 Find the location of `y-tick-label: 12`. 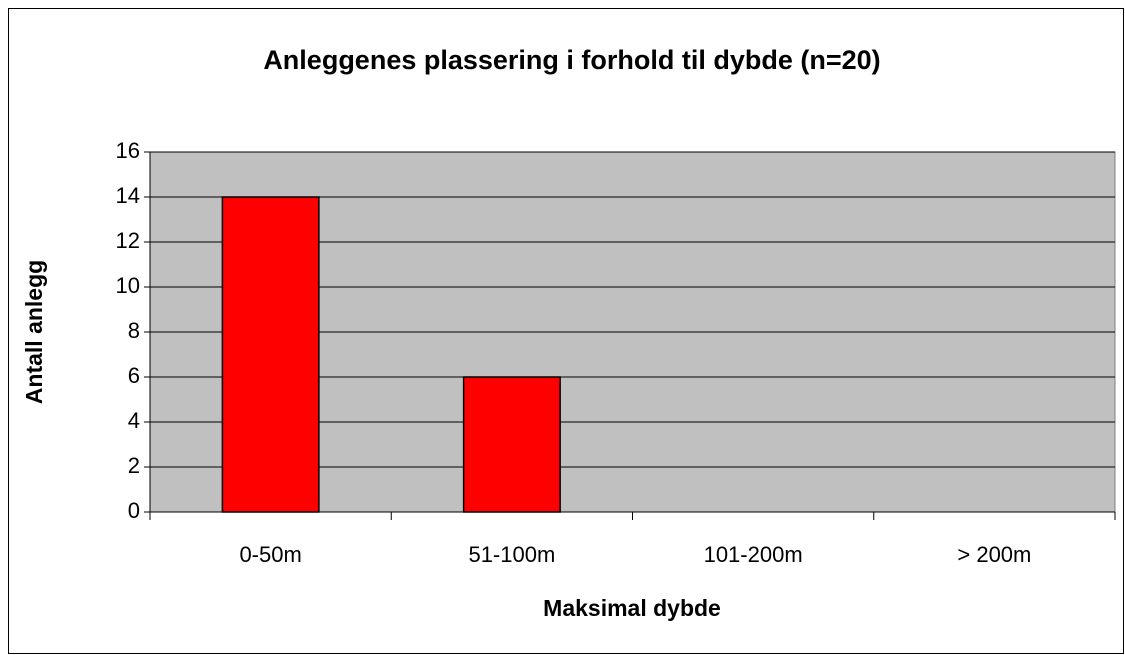

y-tick-label: 12 is located at coordinates (128, 240).